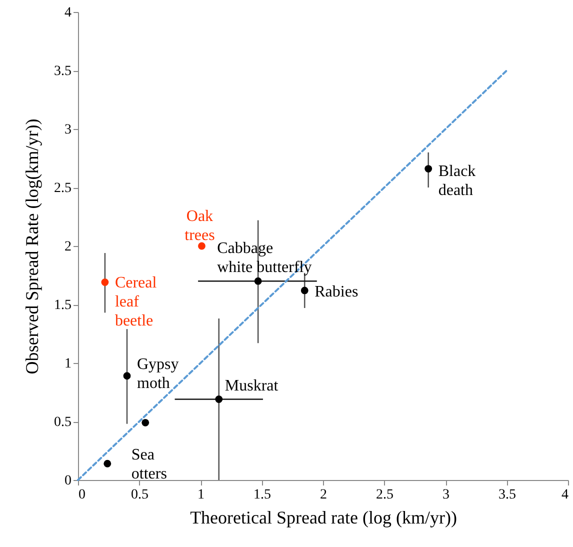  Describe the element at coordinates (565, 495) in the screenshot. I see `x-tick-label: 4` at that location.